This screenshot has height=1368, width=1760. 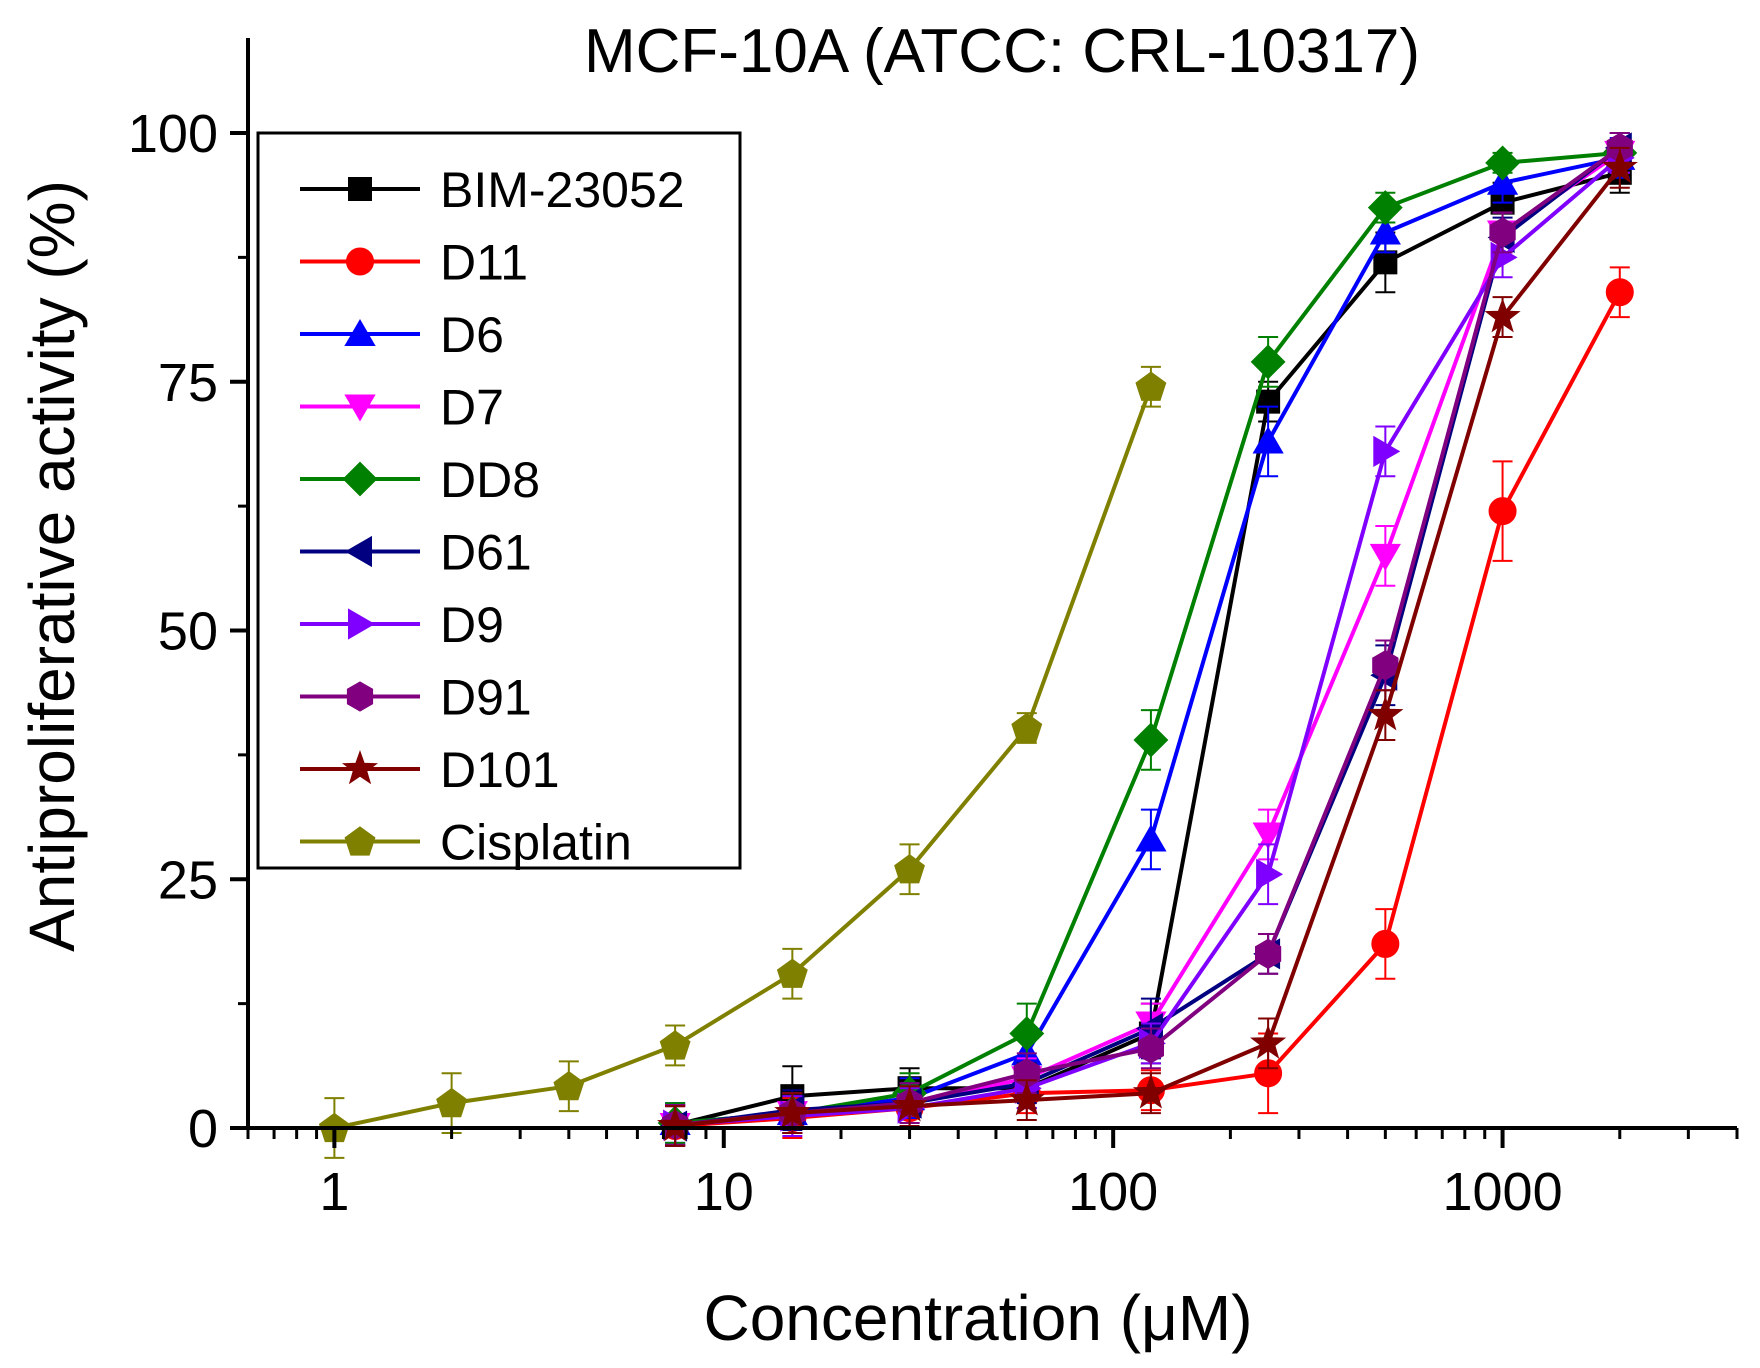 I want to click on legend-label: DD8, so click(x=490, y=480).